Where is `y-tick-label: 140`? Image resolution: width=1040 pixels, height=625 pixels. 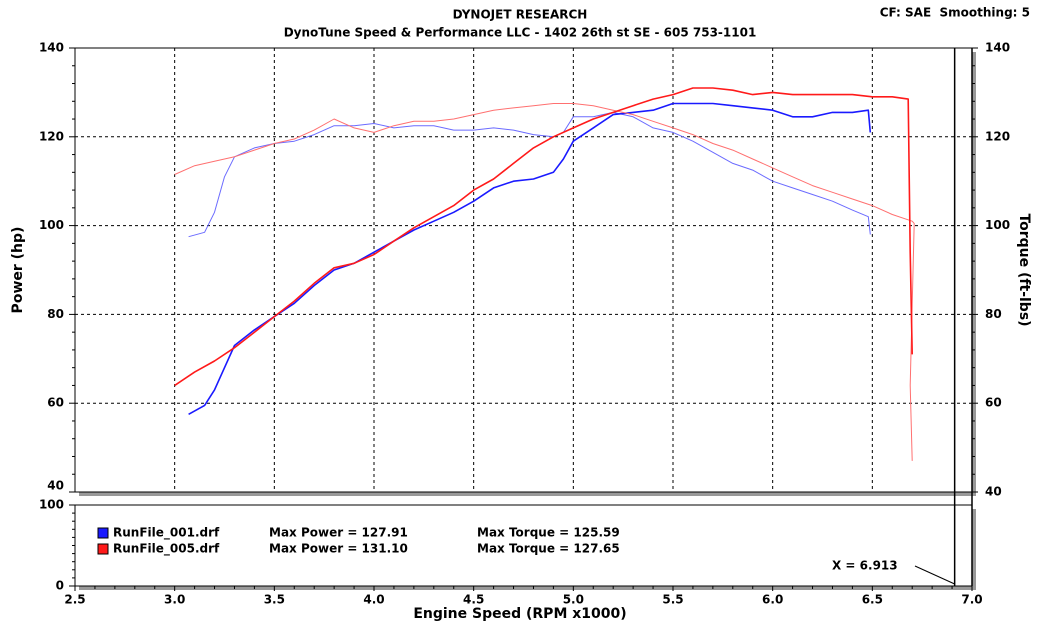
y-tick-label: 140 is located at coordinates (51, 48).